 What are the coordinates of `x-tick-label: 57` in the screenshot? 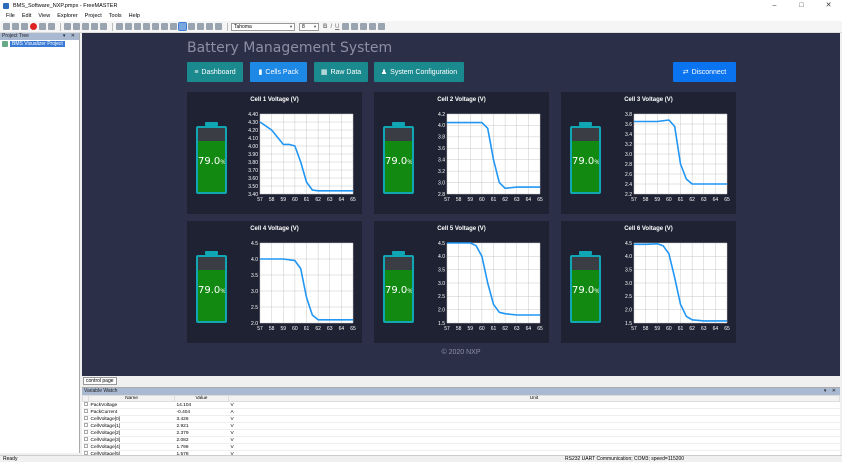 It's located at (447, 329).